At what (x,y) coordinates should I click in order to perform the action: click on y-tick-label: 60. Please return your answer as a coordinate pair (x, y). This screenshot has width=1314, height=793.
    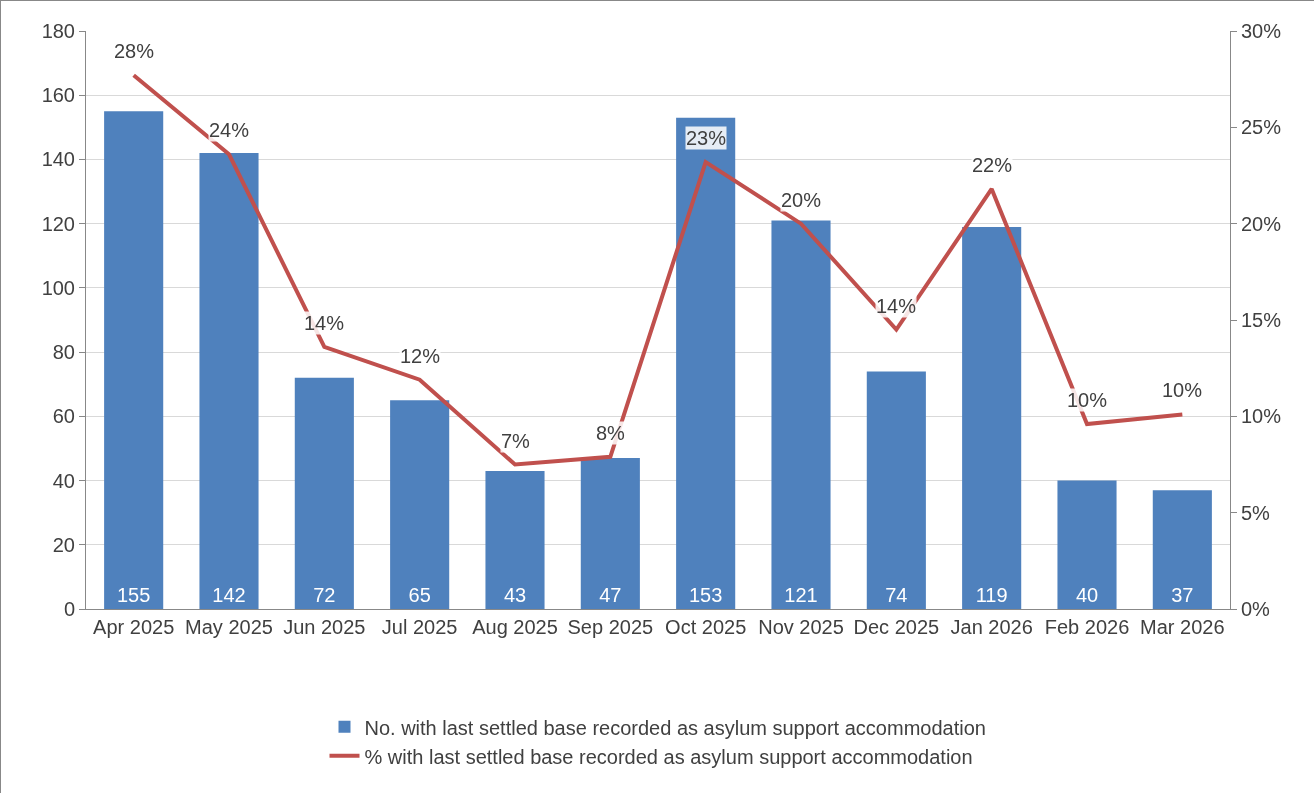
    Looking at the image, I should click on (63, 416).